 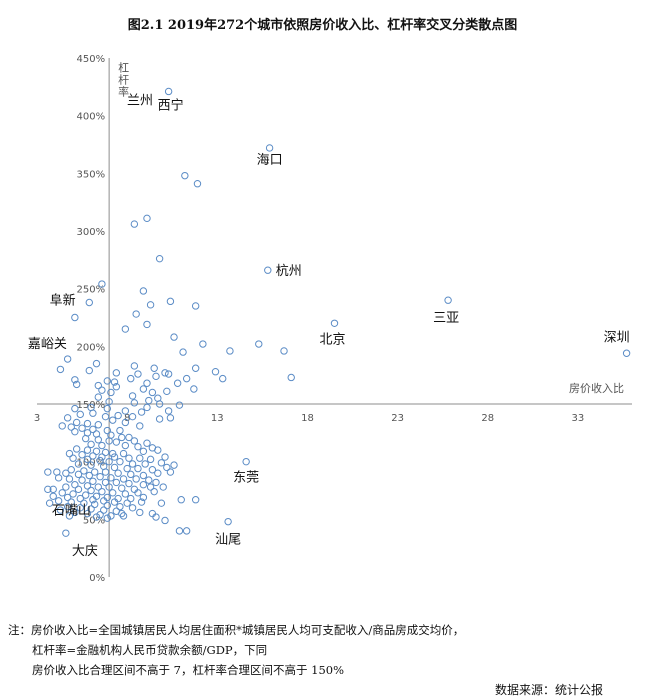 What do you see at coordinates (91, 174) in the screenshot?
I see `y-tick-label: 350%` at bounding box center [91, 174].